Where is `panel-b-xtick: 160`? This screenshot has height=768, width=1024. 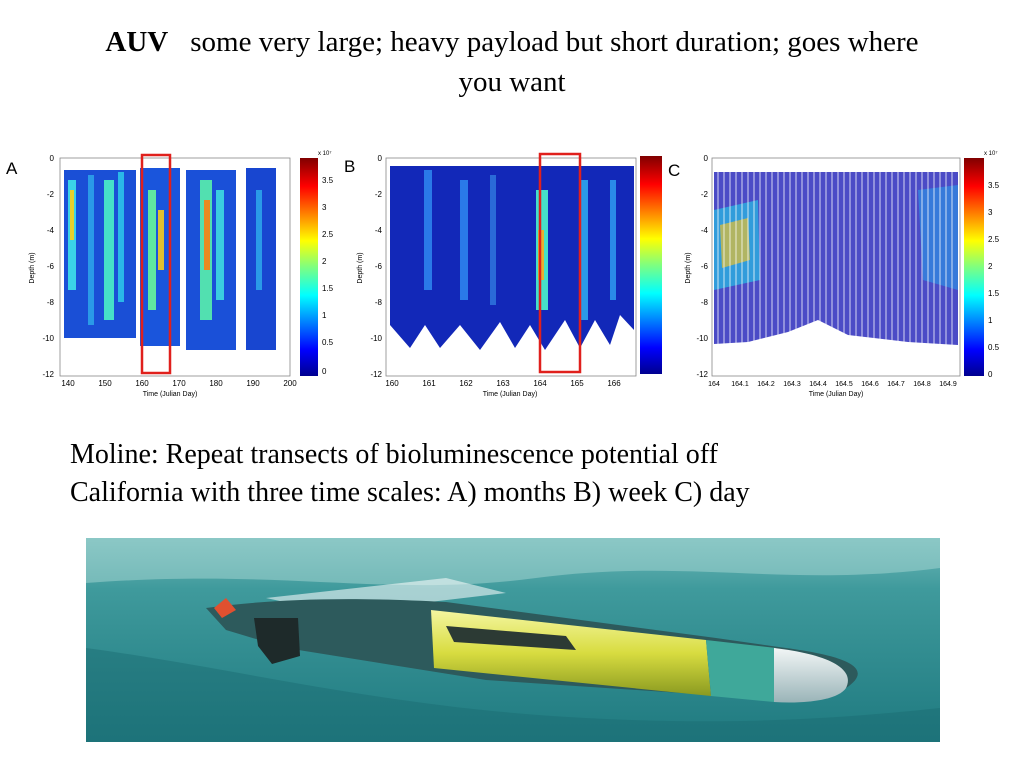 panel-b-xtick: 160 is located at coordinates (392, 383).